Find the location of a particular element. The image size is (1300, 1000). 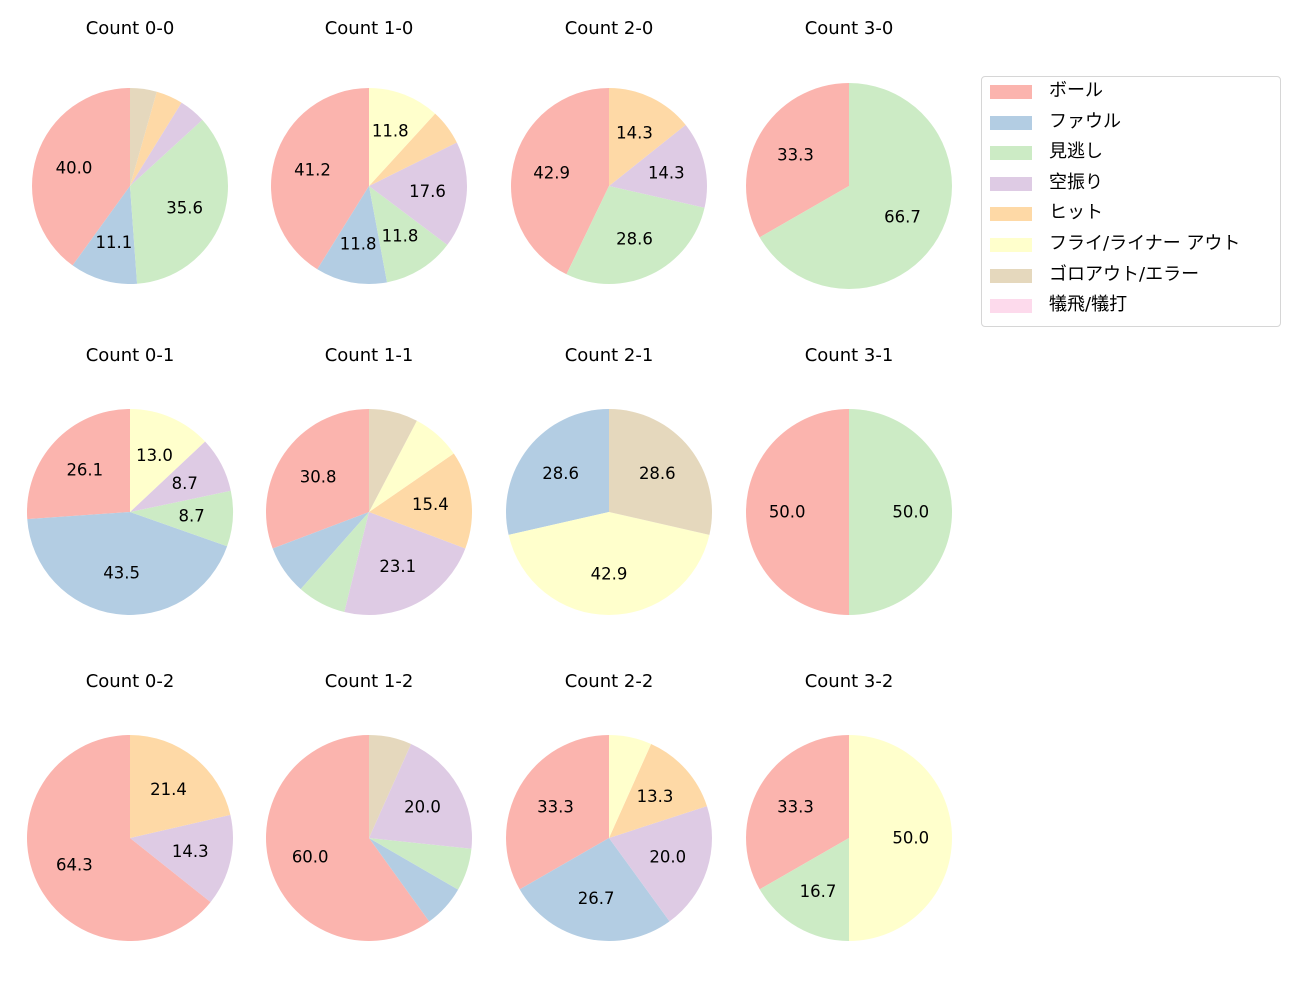

pie-count-0-2: 64.3 14.3 21.4 is located at coordinates (129, 838).